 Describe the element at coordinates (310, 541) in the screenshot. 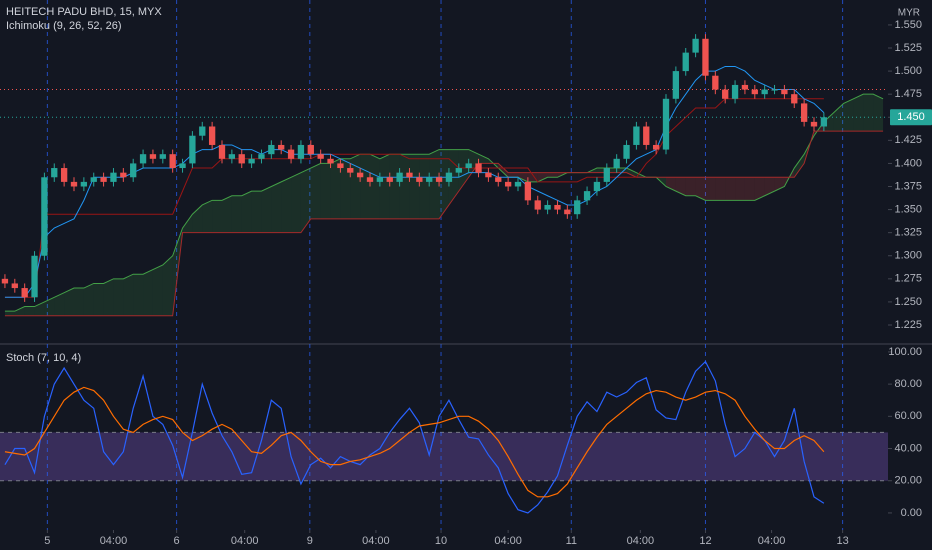

I see `x-tick-label: 9` at that location.